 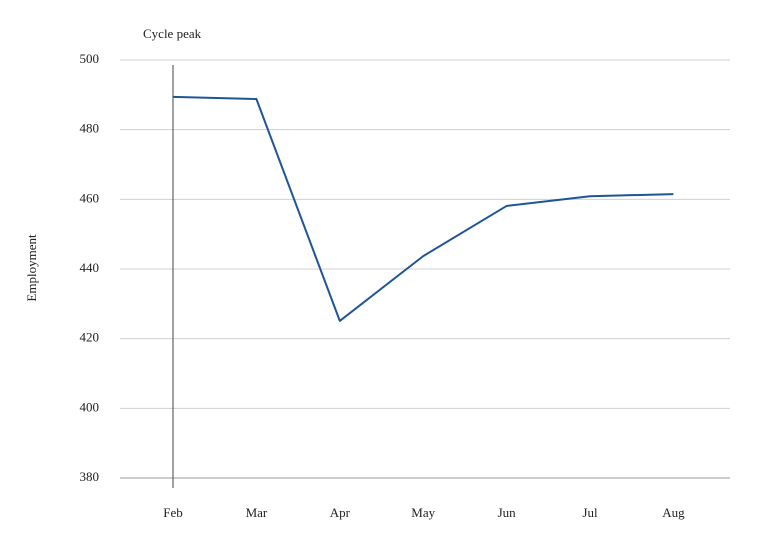 What do you see at coordinates (90, 197) in the screenshot?
I see `y-tick-label: 460` at bounding box center [90, 197].